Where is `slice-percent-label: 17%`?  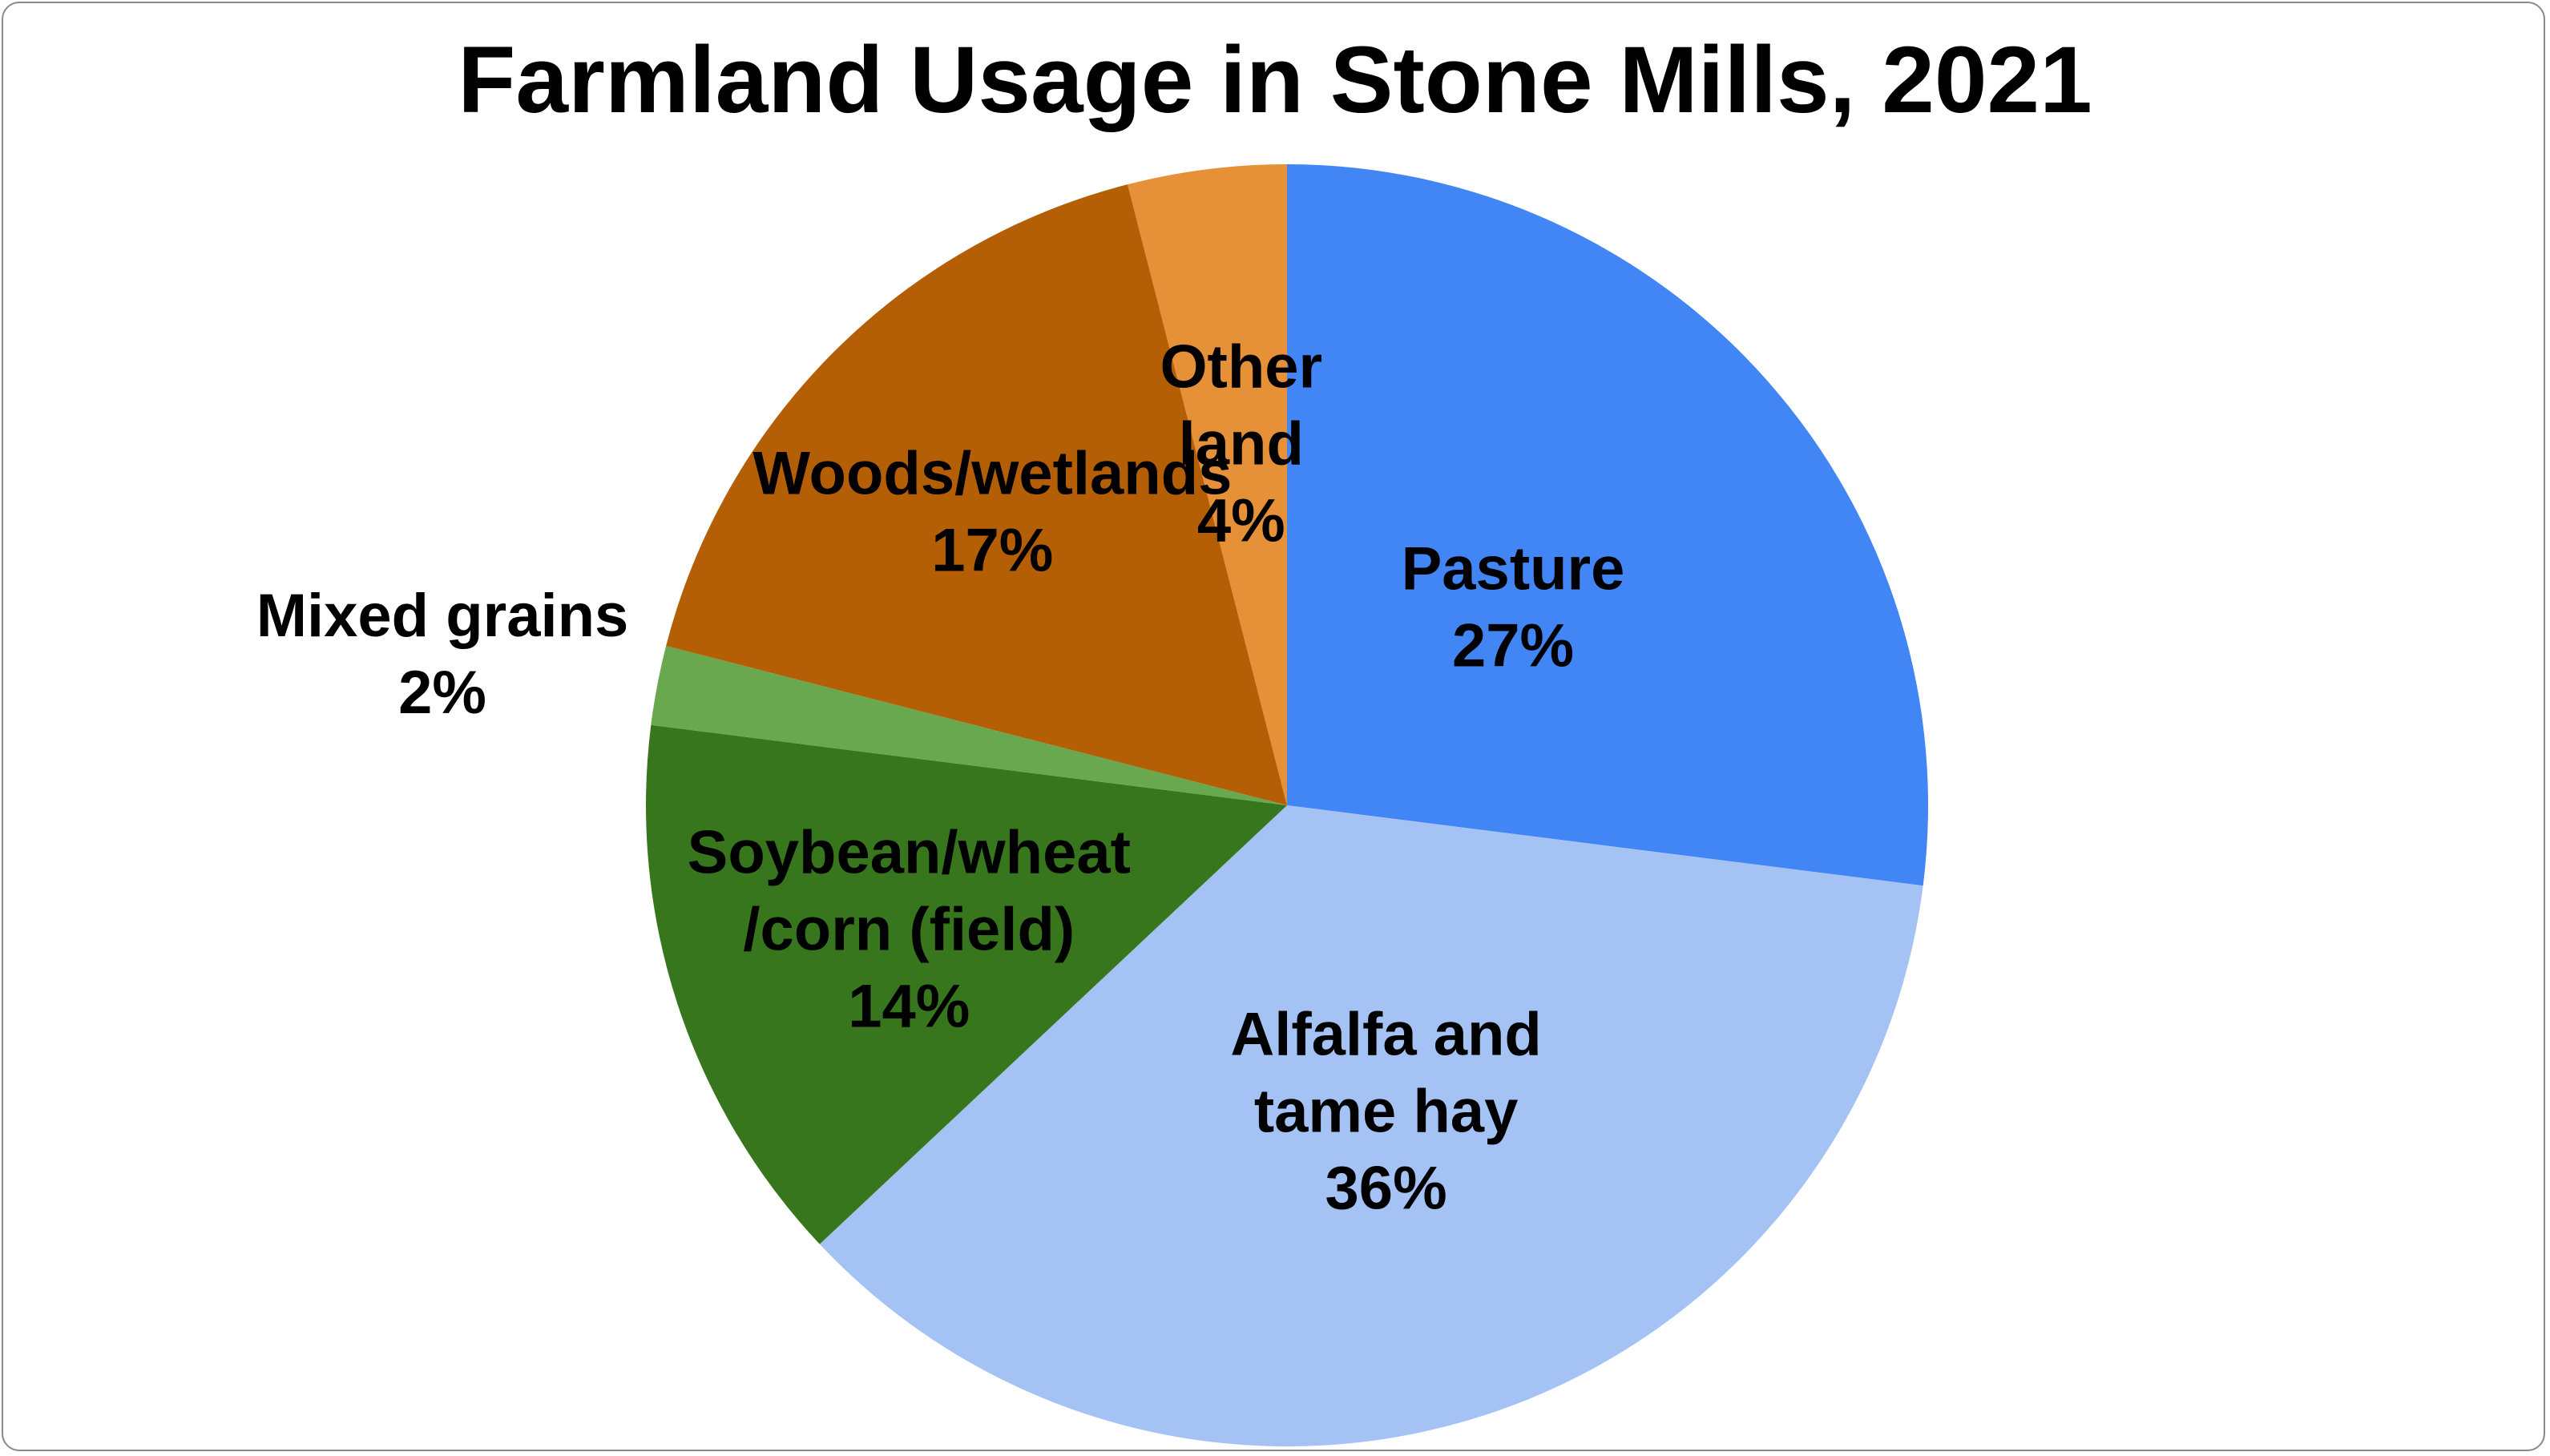 slice-percent-label: 17% is located at coordinates (992, 550).